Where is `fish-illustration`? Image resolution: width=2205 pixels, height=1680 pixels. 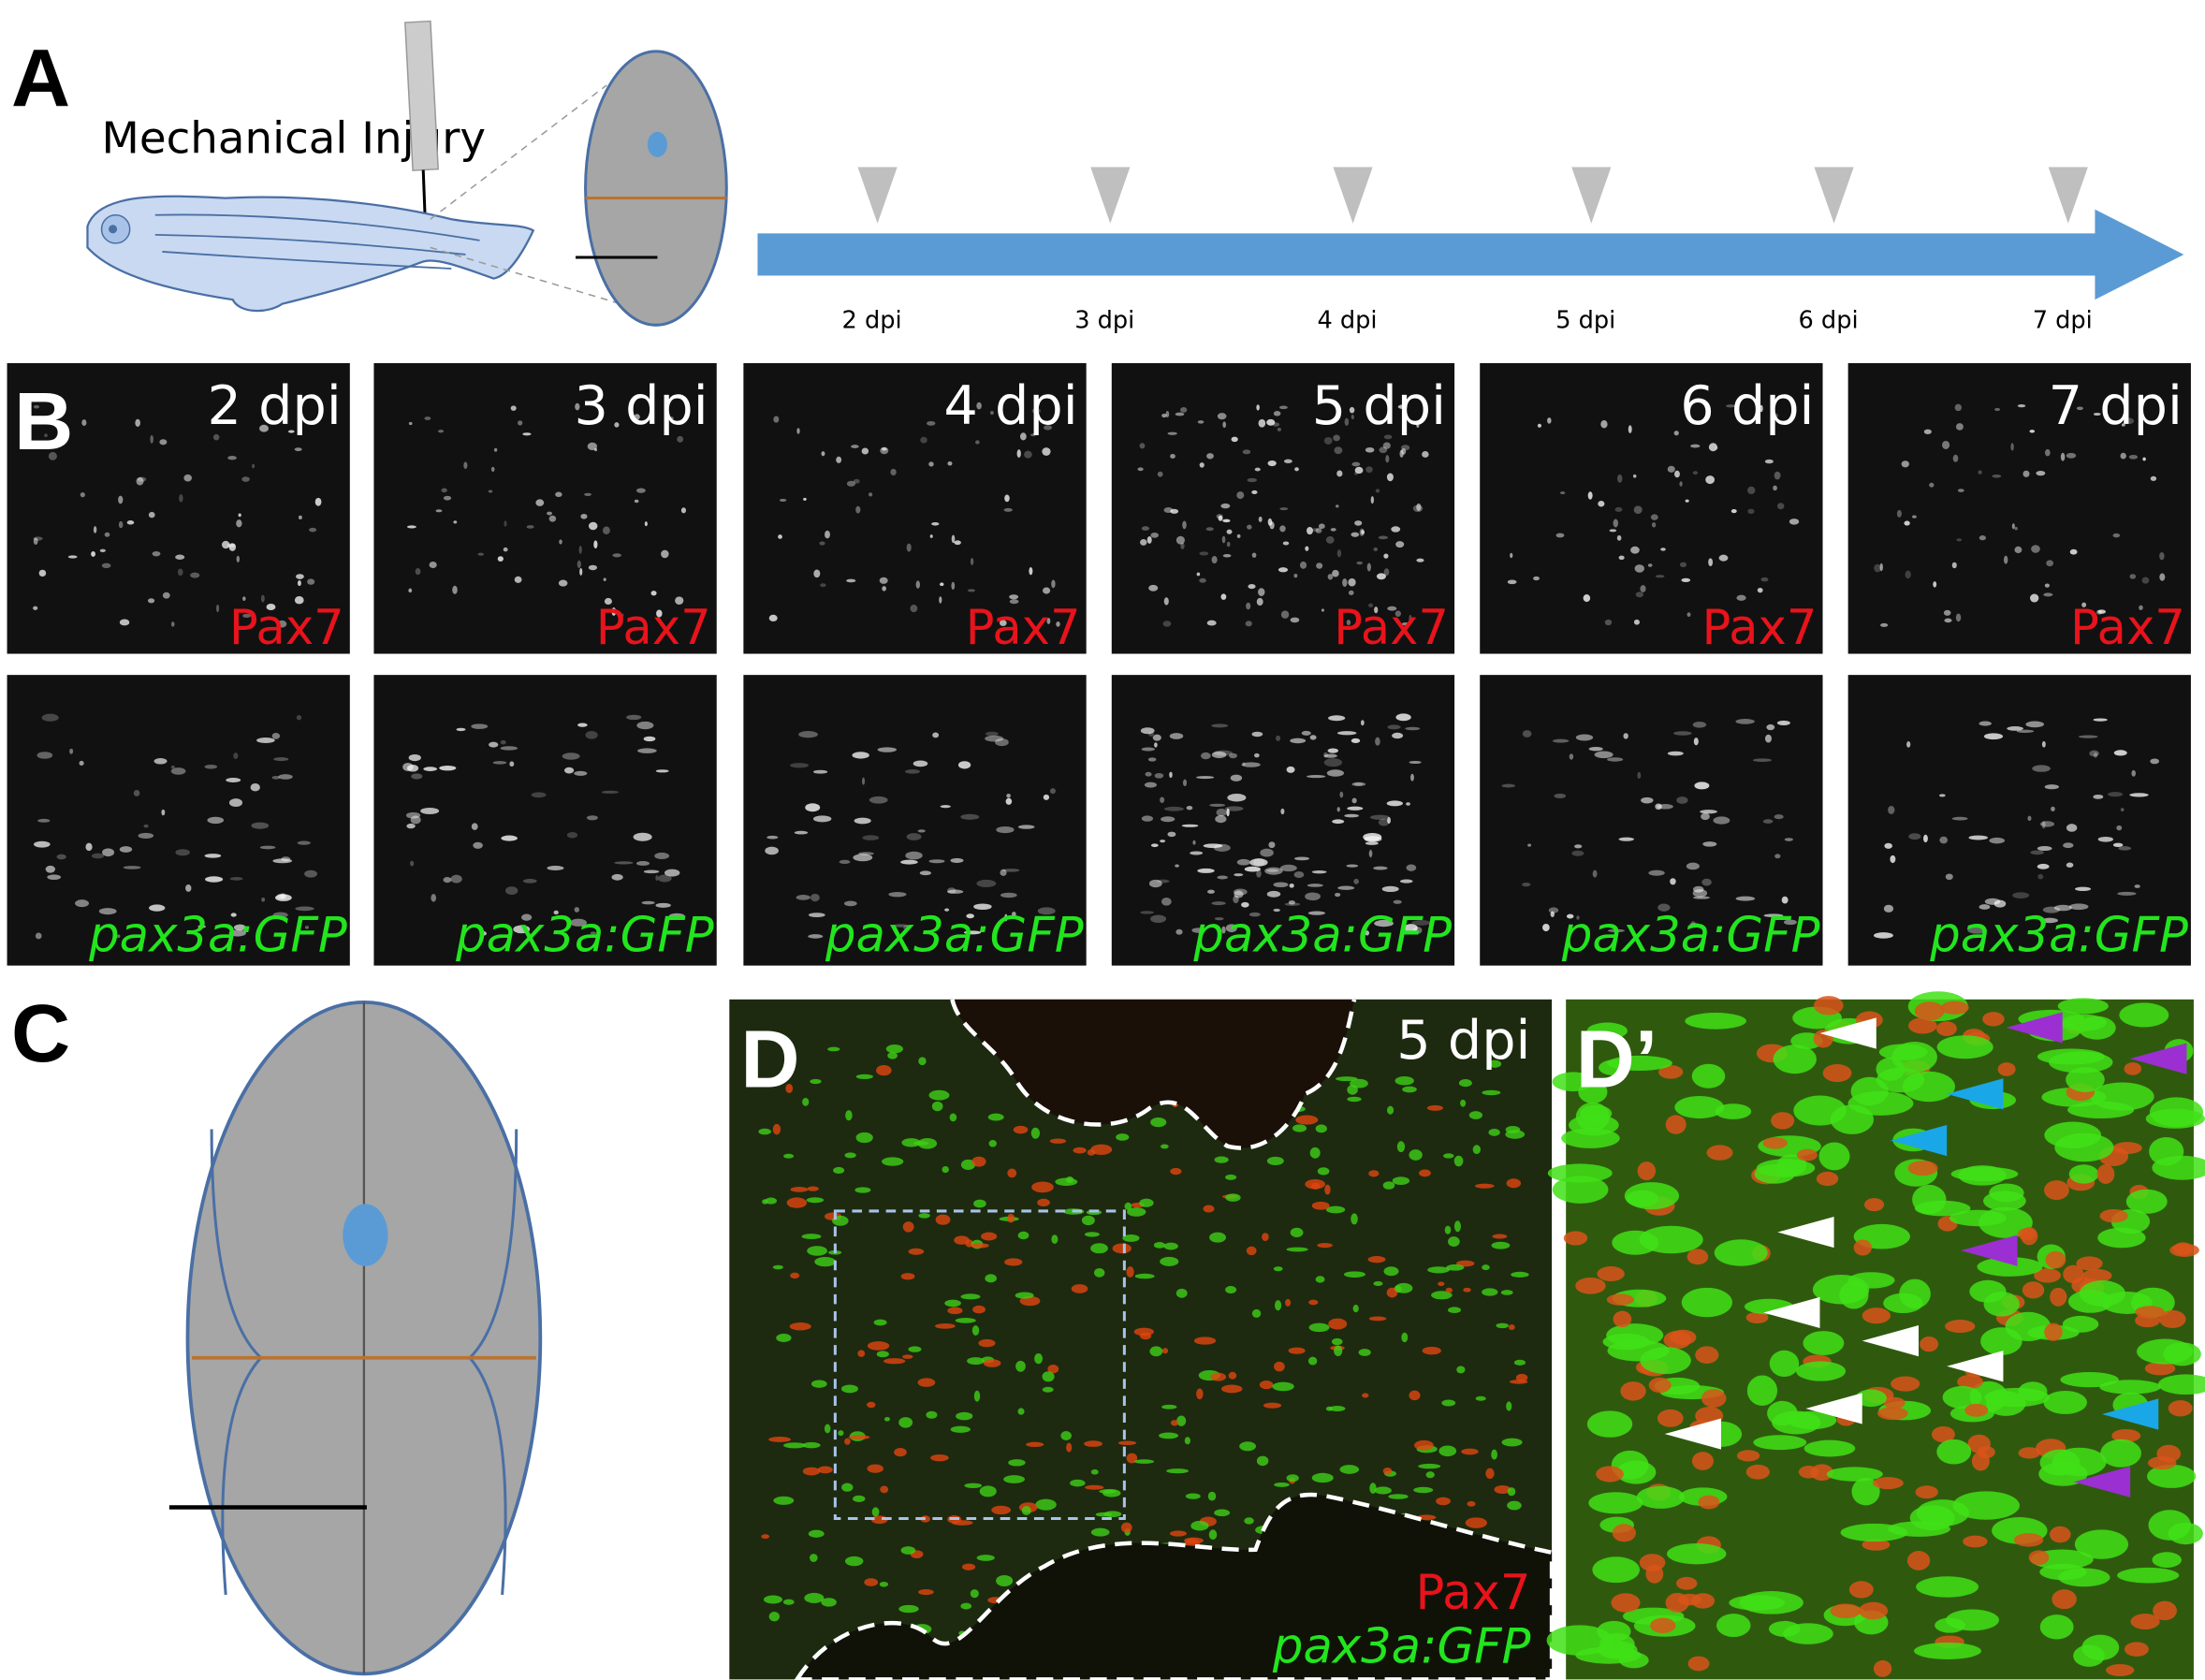 fish-illustration is located at coordinates (407, 173).